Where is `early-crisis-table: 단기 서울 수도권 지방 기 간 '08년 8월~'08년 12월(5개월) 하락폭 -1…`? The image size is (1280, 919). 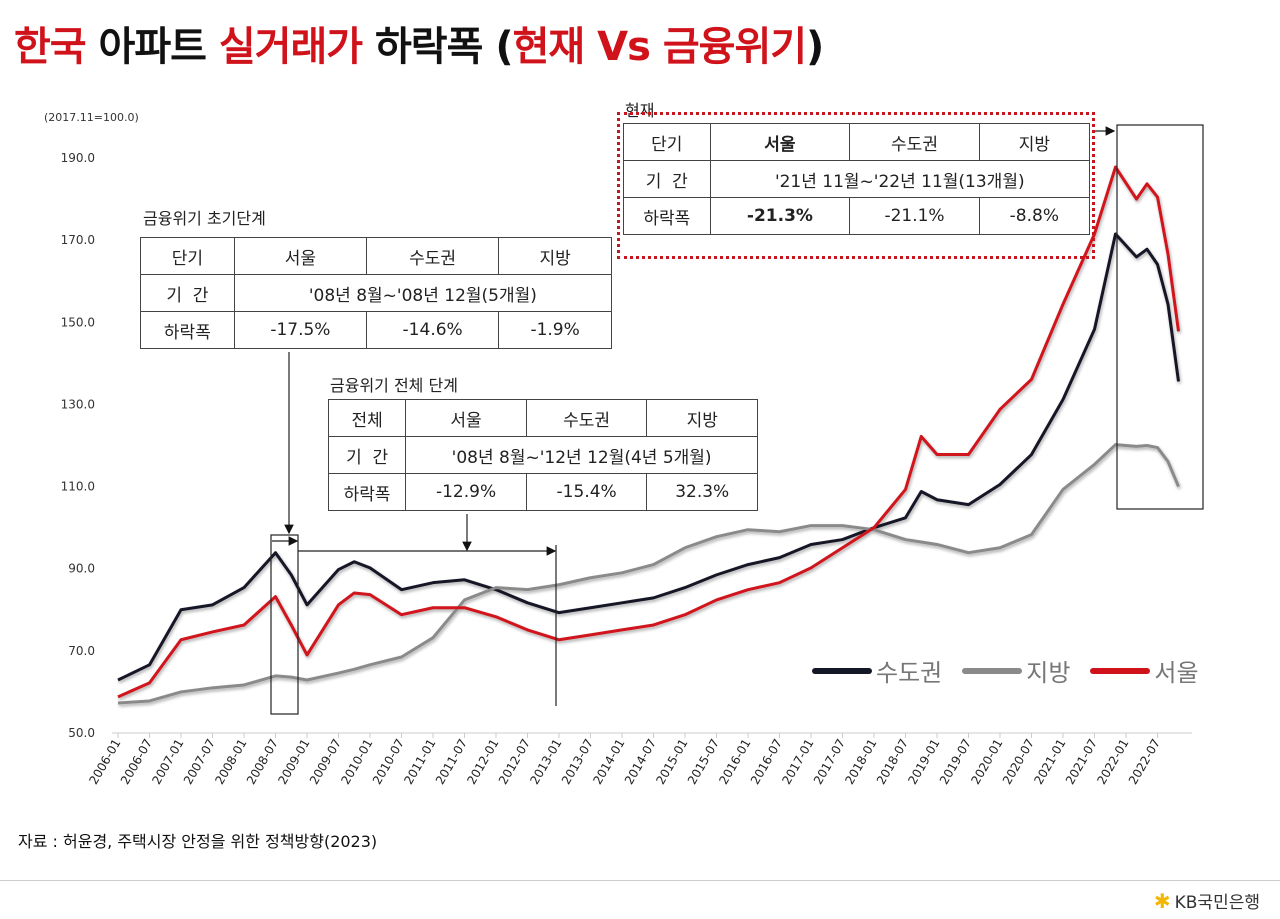 early-crisis-table: 단기 서울 수도권 지방 기 간 '08년 8월~'08년 12월(5개월) 하락폭 -1… is located at coordinates (376, 293).